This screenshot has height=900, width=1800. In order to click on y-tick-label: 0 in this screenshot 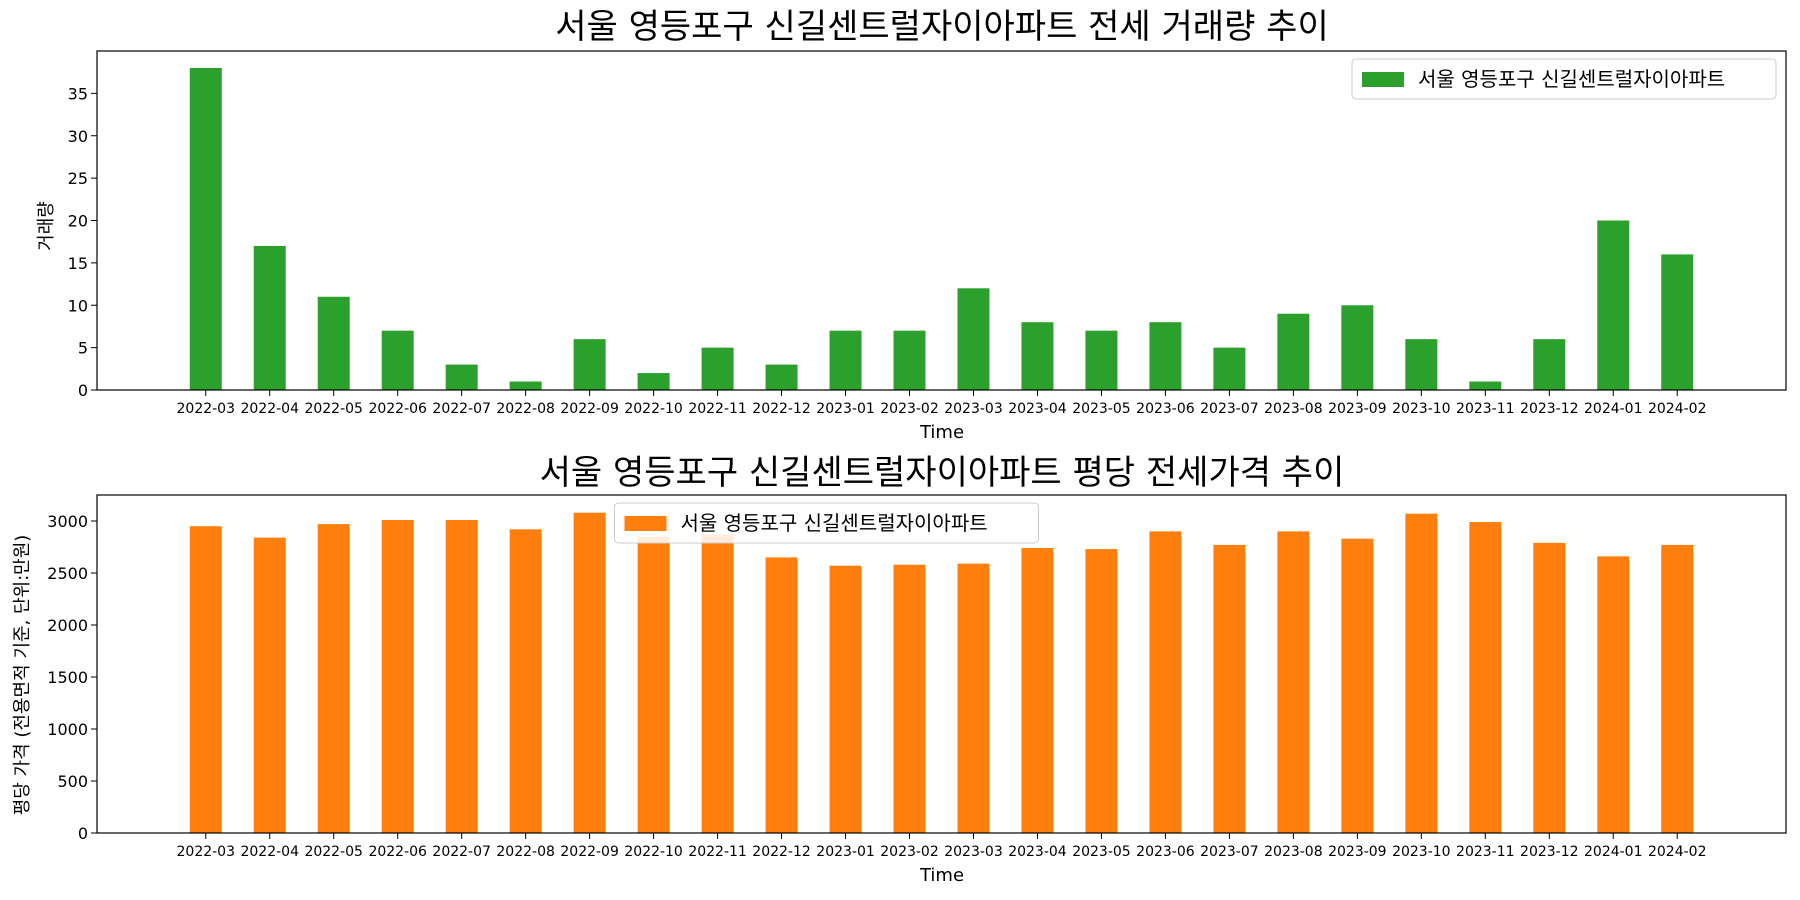, I will do `click(83, 390)`.